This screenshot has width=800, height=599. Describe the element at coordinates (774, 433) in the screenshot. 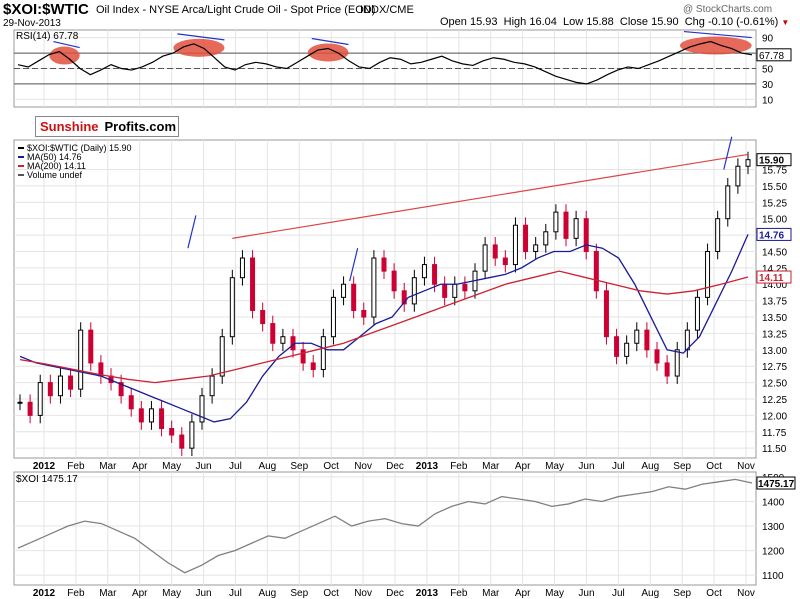

I see `price-y-tick-label: 11.75` at that location.